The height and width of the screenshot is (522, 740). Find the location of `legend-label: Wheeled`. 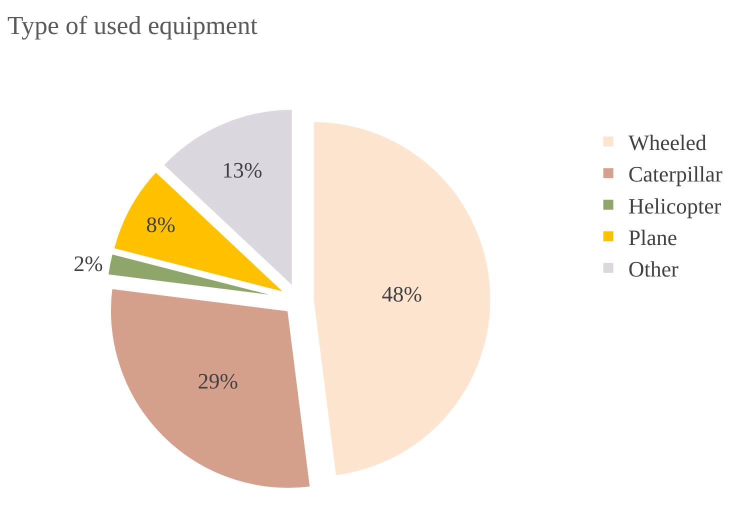

legend-label: Wheeled is located at coordinates (667, 143).